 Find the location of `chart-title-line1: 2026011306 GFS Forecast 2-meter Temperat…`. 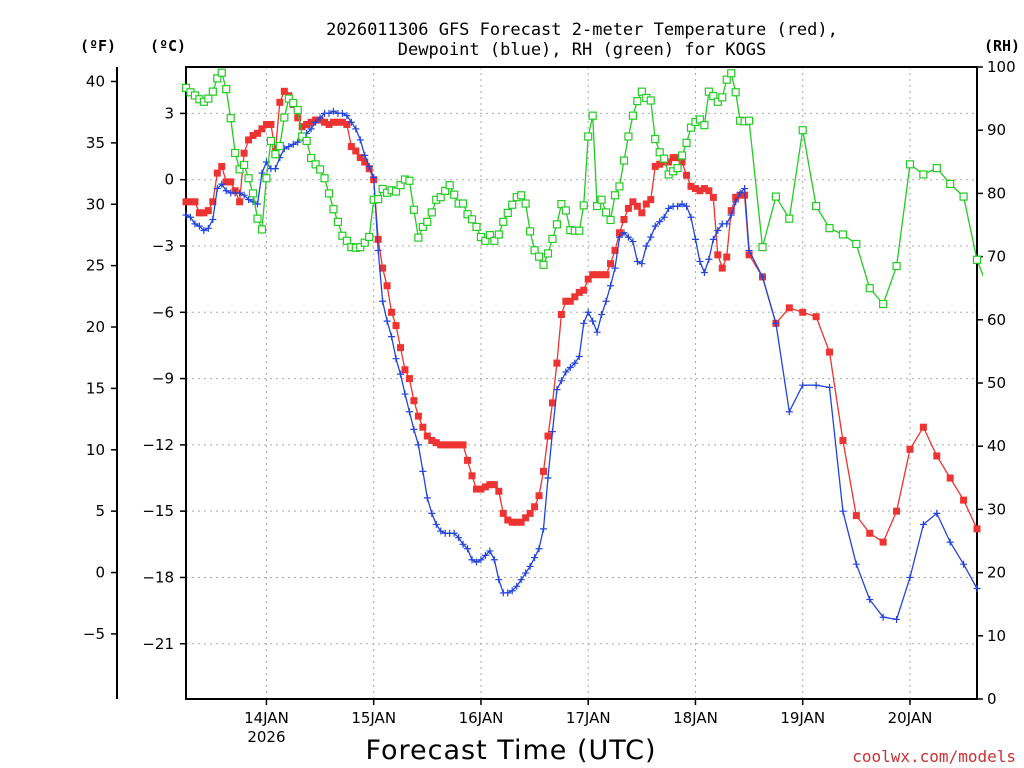

chart-title-line1: 2026011306 GFS Forecast 2-meter Temperat… is located at coordinates (582, 30).